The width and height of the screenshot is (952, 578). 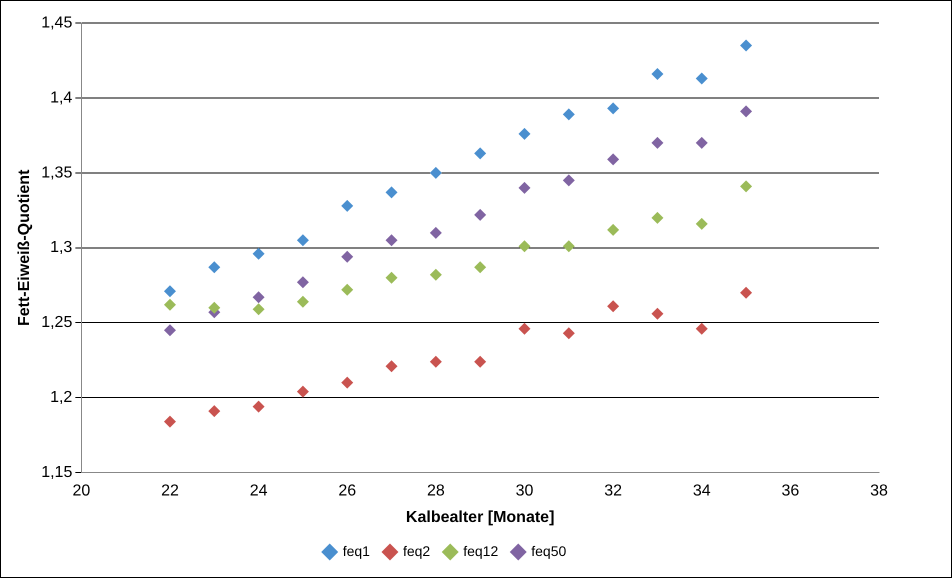 I want to click on y-axis-title: Fett-Eiweiß-Quotient, so click(x=25, y=247).